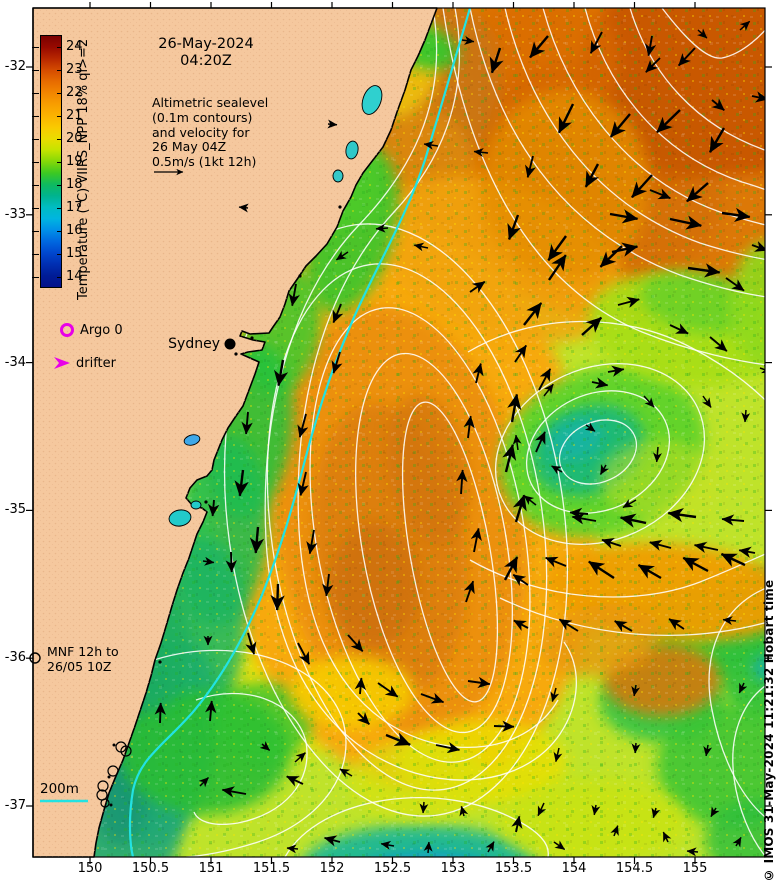  What do you see at coordinates (206, 44) in the screenshot?
I see `date-label: 26-May-2024` at bounding box center [206, 44].